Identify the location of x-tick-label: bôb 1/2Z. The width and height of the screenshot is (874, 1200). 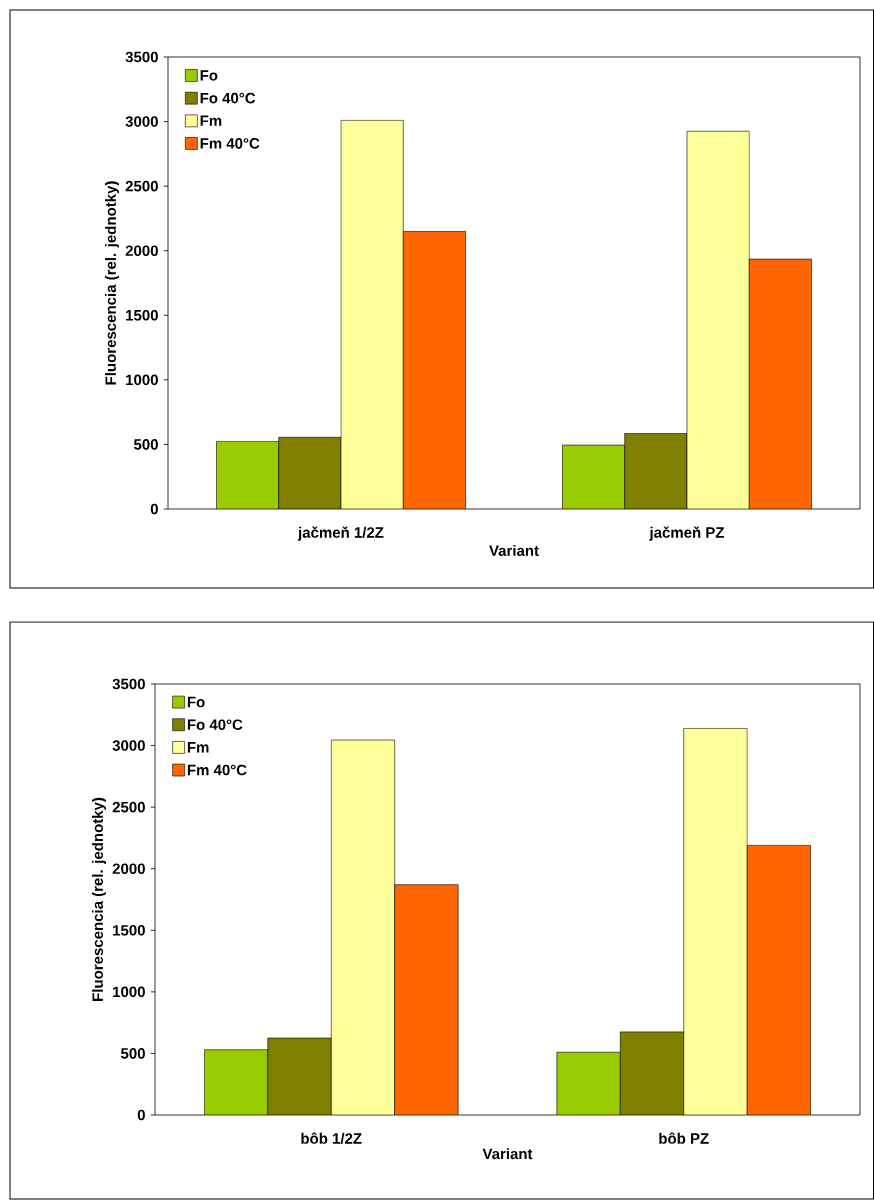
(331, 1138).